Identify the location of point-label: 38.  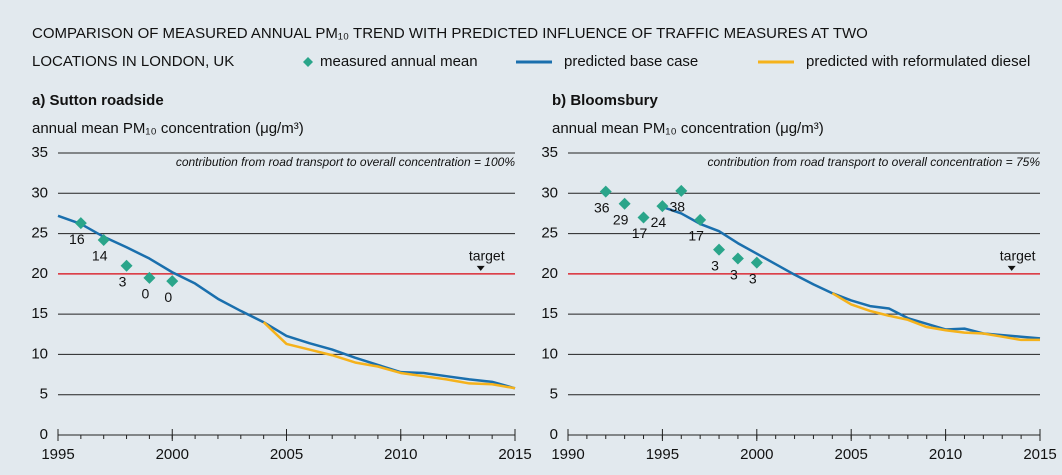
(677, 207).